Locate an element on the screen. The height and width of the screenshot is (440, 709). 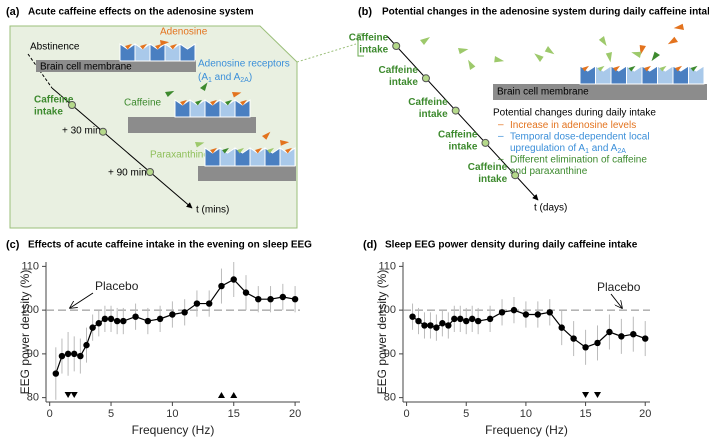
panel-label: (a) is located at coordinates (13, 12).